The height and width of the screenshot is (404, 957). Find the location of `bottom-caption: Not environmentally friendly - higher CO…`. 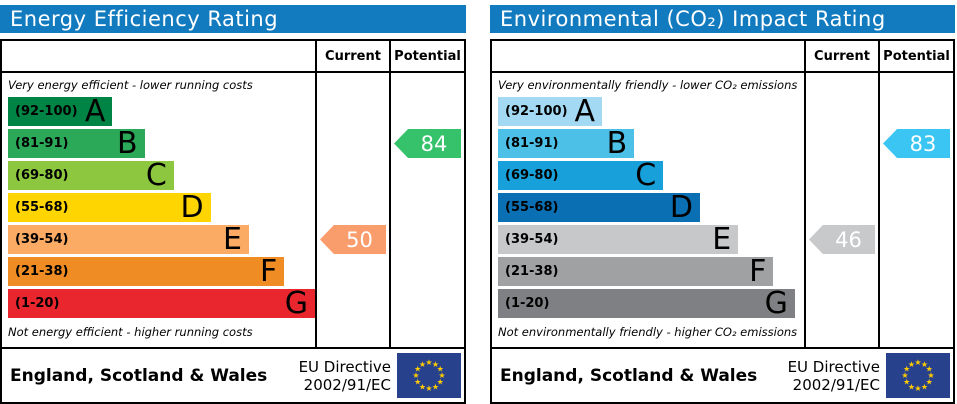

bottom-caption: Not environmentally friendly - higher CO… is located at coordinates (648, 332).